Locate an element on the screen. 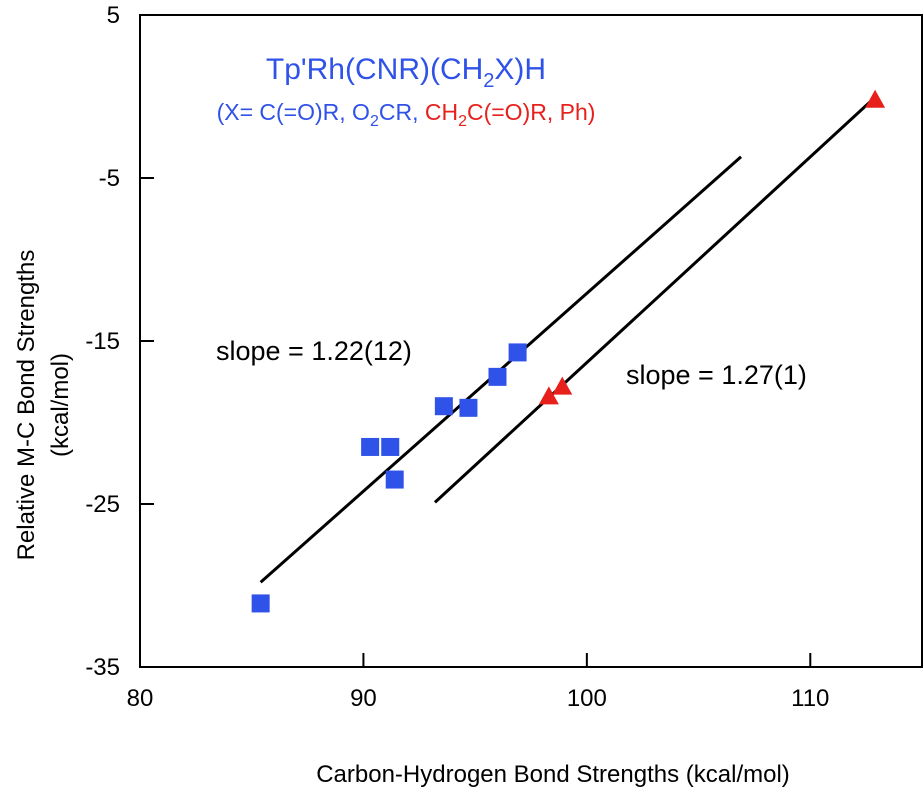 The width and height of the screenshot is (924, 796). y-tick-label-2: -15 is located at coordinates (102, 341).